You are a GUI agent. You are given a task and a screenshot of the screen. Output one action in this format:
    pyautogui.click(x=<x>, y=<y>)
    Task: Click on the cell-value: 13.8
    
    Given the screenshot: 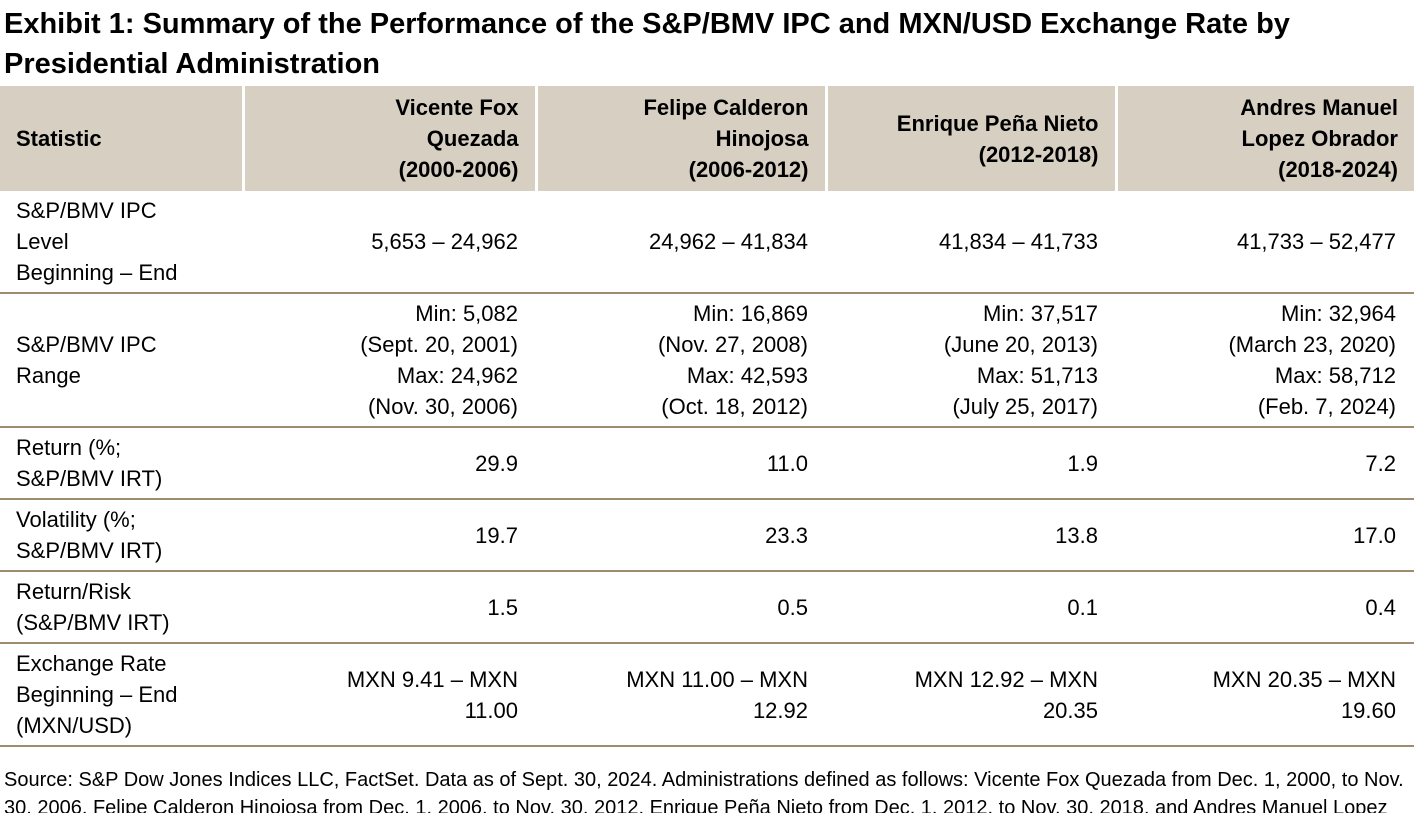 What is the action you would take?
    pyautogui.click(x=1076, y=535)
    